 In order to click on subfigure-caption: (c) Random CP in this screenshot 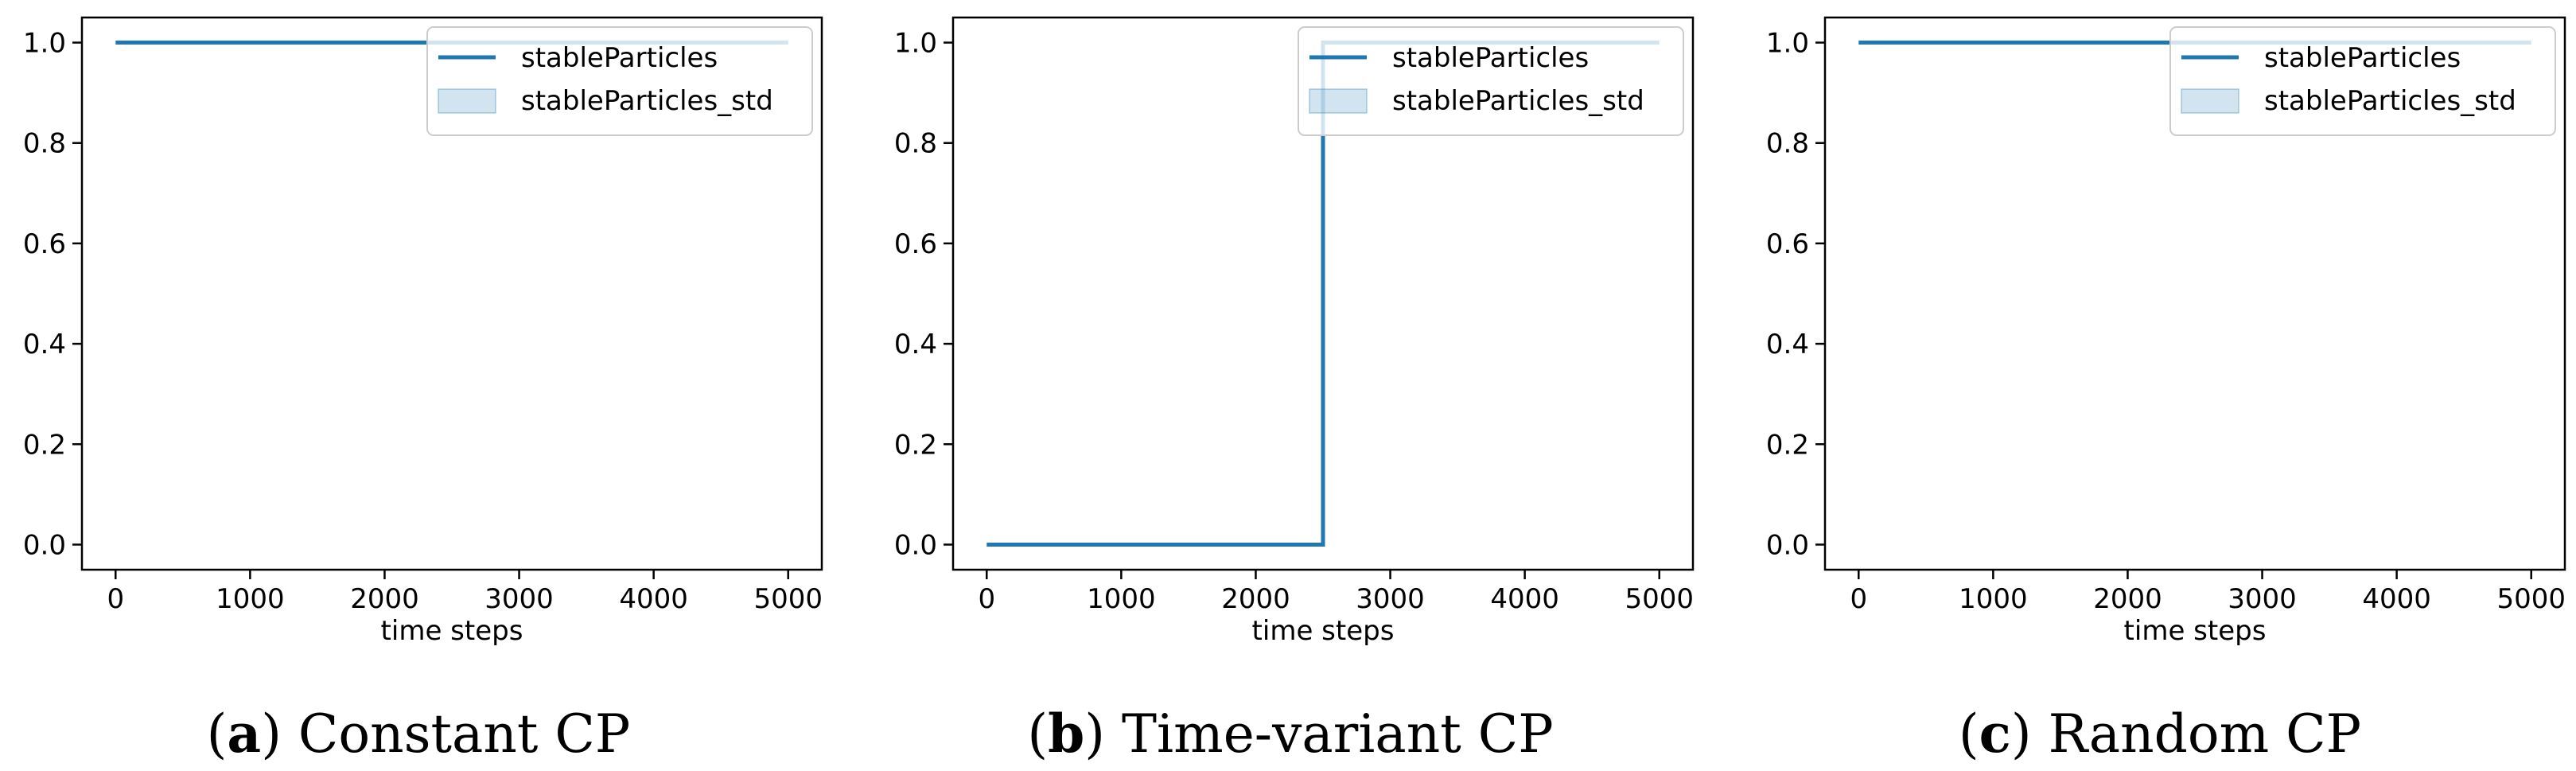, I will do `click(2160, 734)`.